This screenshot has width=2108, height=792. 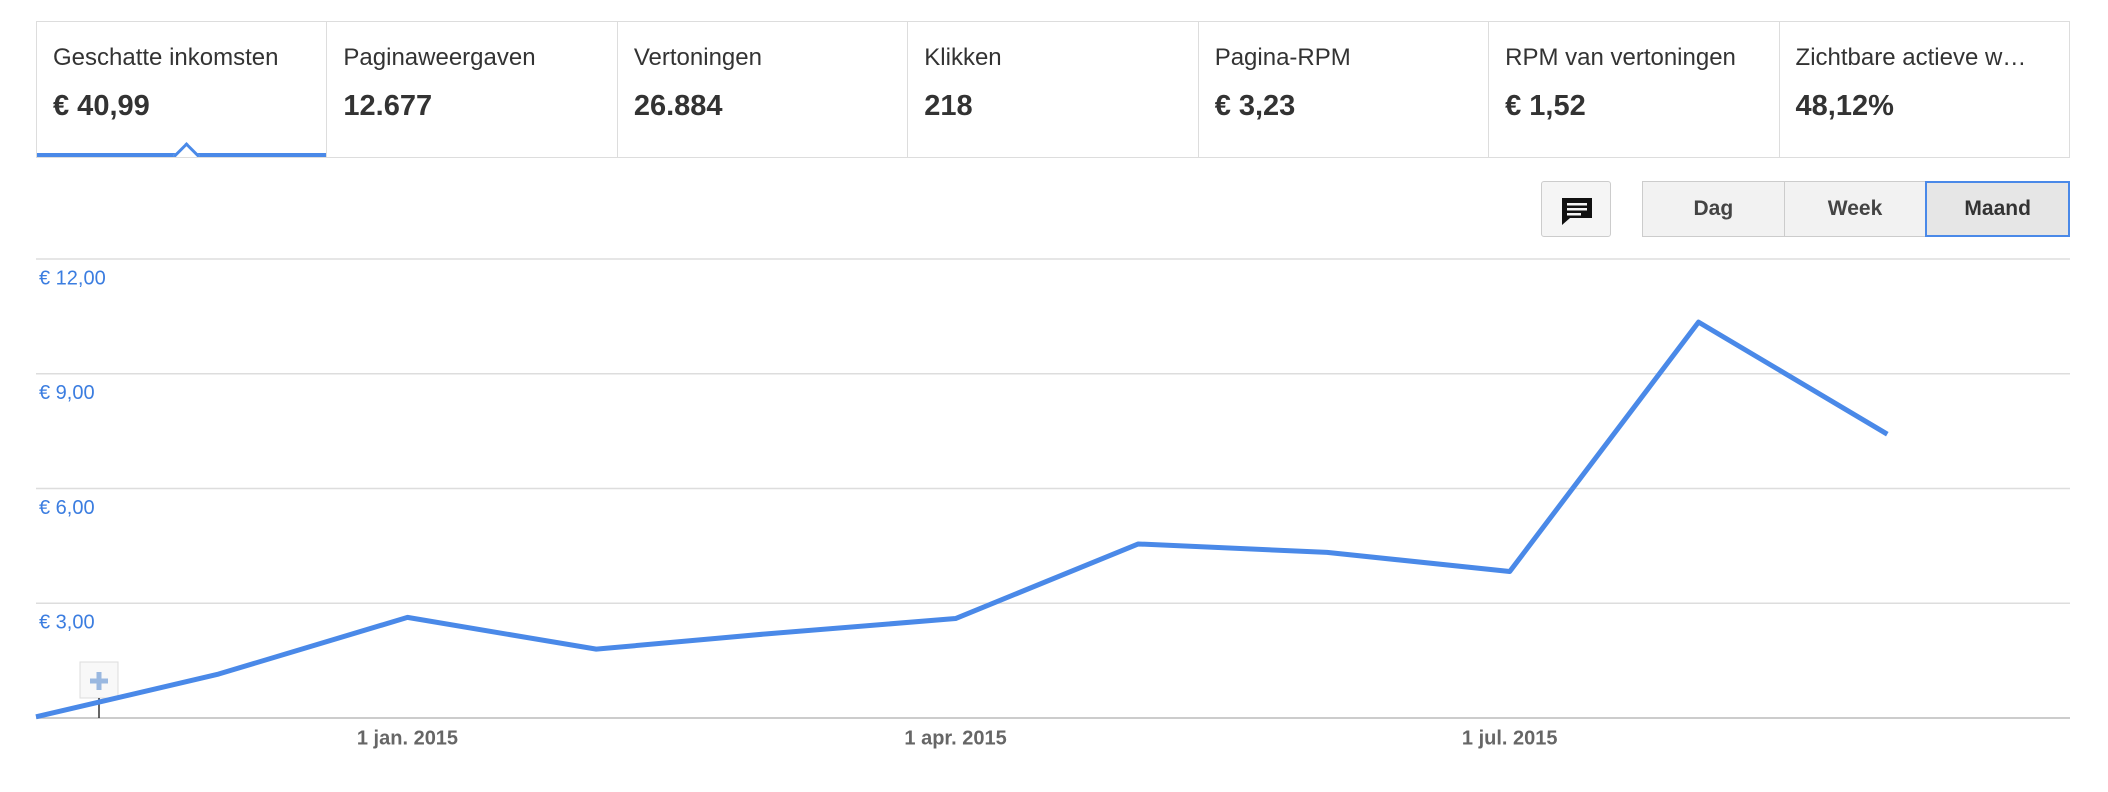 What do you see at coordinates (1844, 106) in the screenshot?
I see `metric-value: 48,12%` at bounding box center [1844, 106].